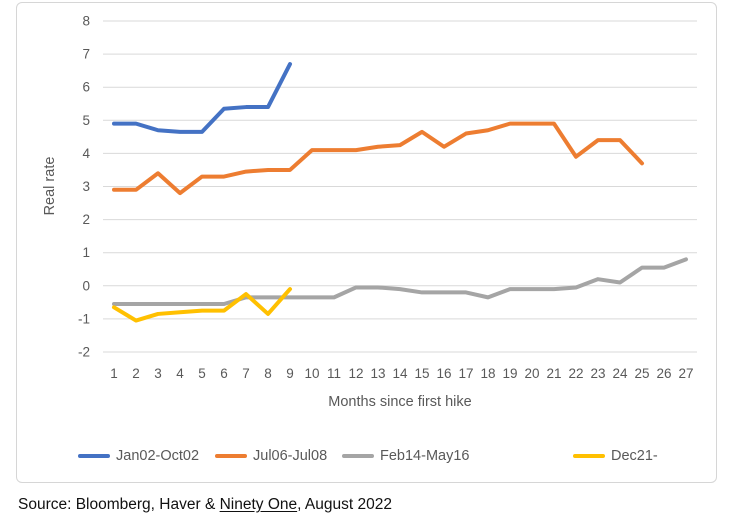 This screenshot has height=523, width=744. Describe the element at coordinates (487, 373) in the screenshot. I see `x-tick-label: 18` at that location.